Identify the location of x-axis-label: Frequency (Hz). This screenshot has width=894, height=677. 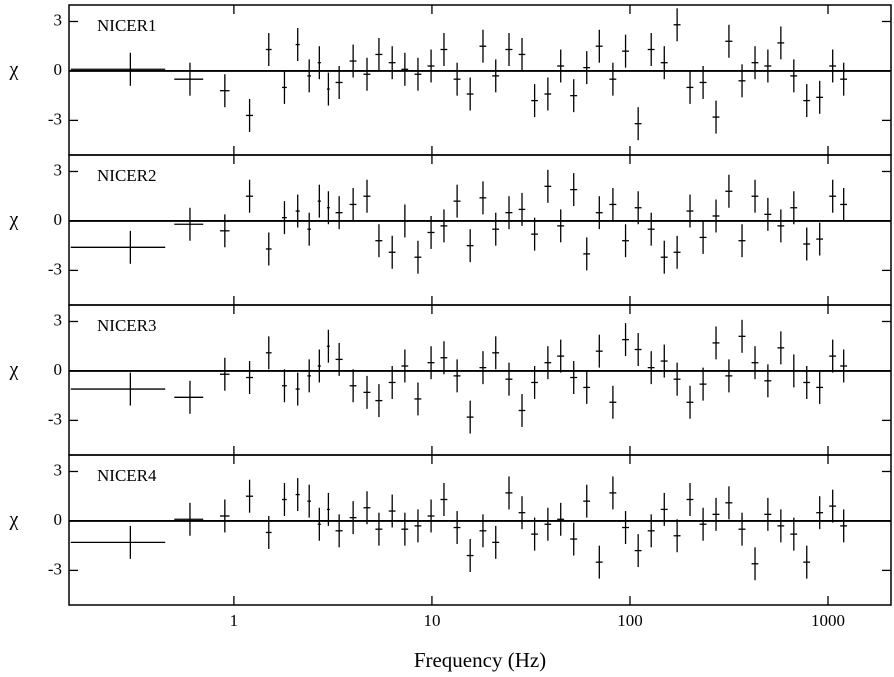
(480, 660).